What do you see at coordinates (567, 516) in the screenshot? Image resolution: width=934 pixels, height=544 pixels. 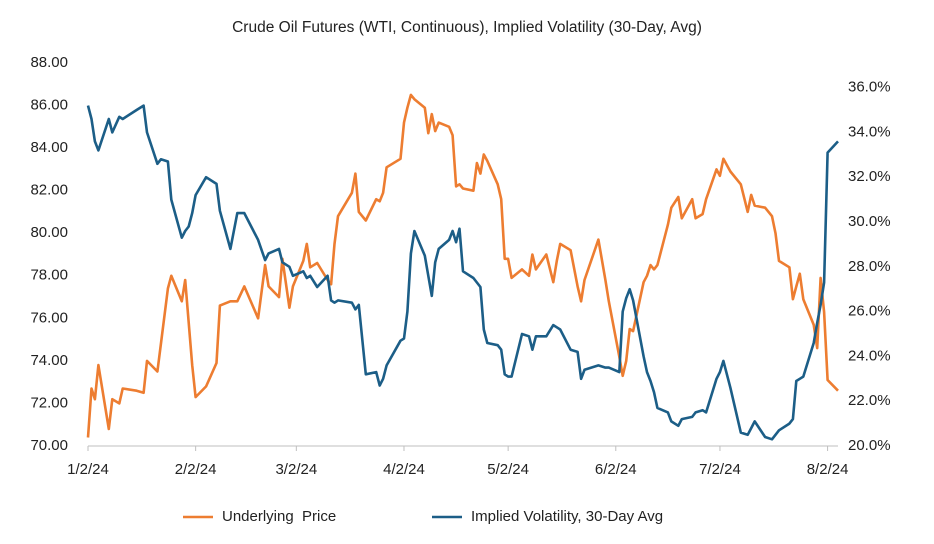 I see `legend-label: Implied Volatility, 30-Day Avg` at bounding box center [567, 516].